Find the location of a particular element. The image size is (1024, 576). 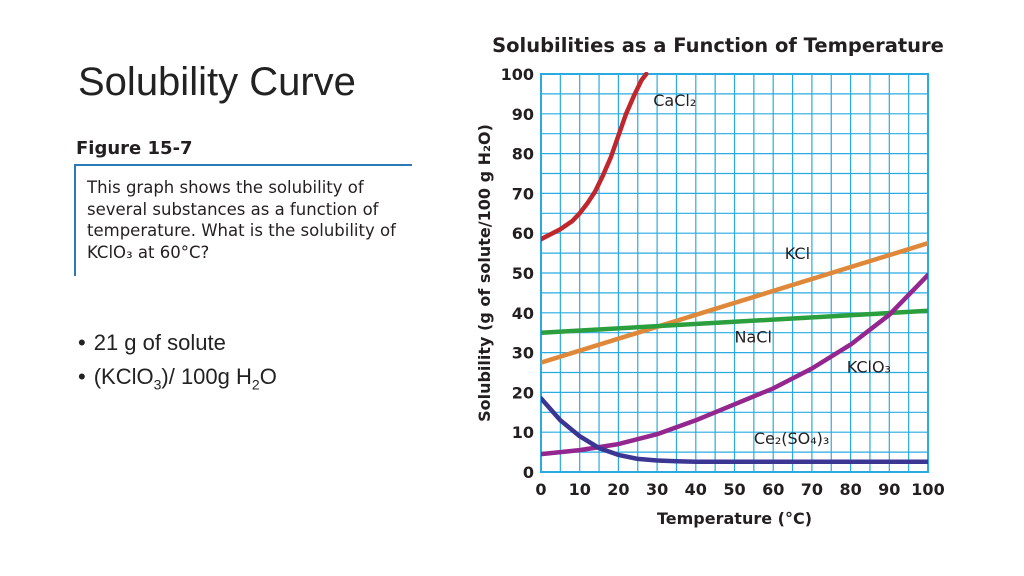

series-line-cacl2 is located at coordinates (595, 157).